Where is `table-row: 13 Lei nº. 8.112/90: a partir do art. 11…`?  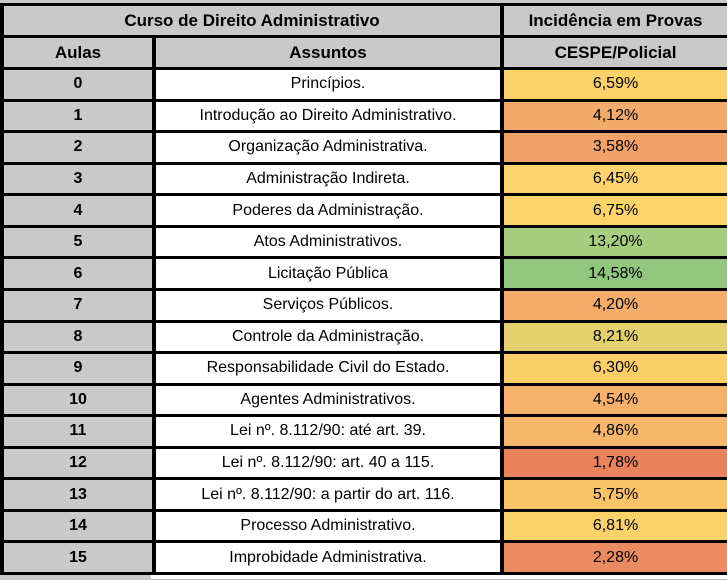
table-row: 13 Lei nº. 8.112/90: a partir do art. 11… is located at coordinates (363, 494).